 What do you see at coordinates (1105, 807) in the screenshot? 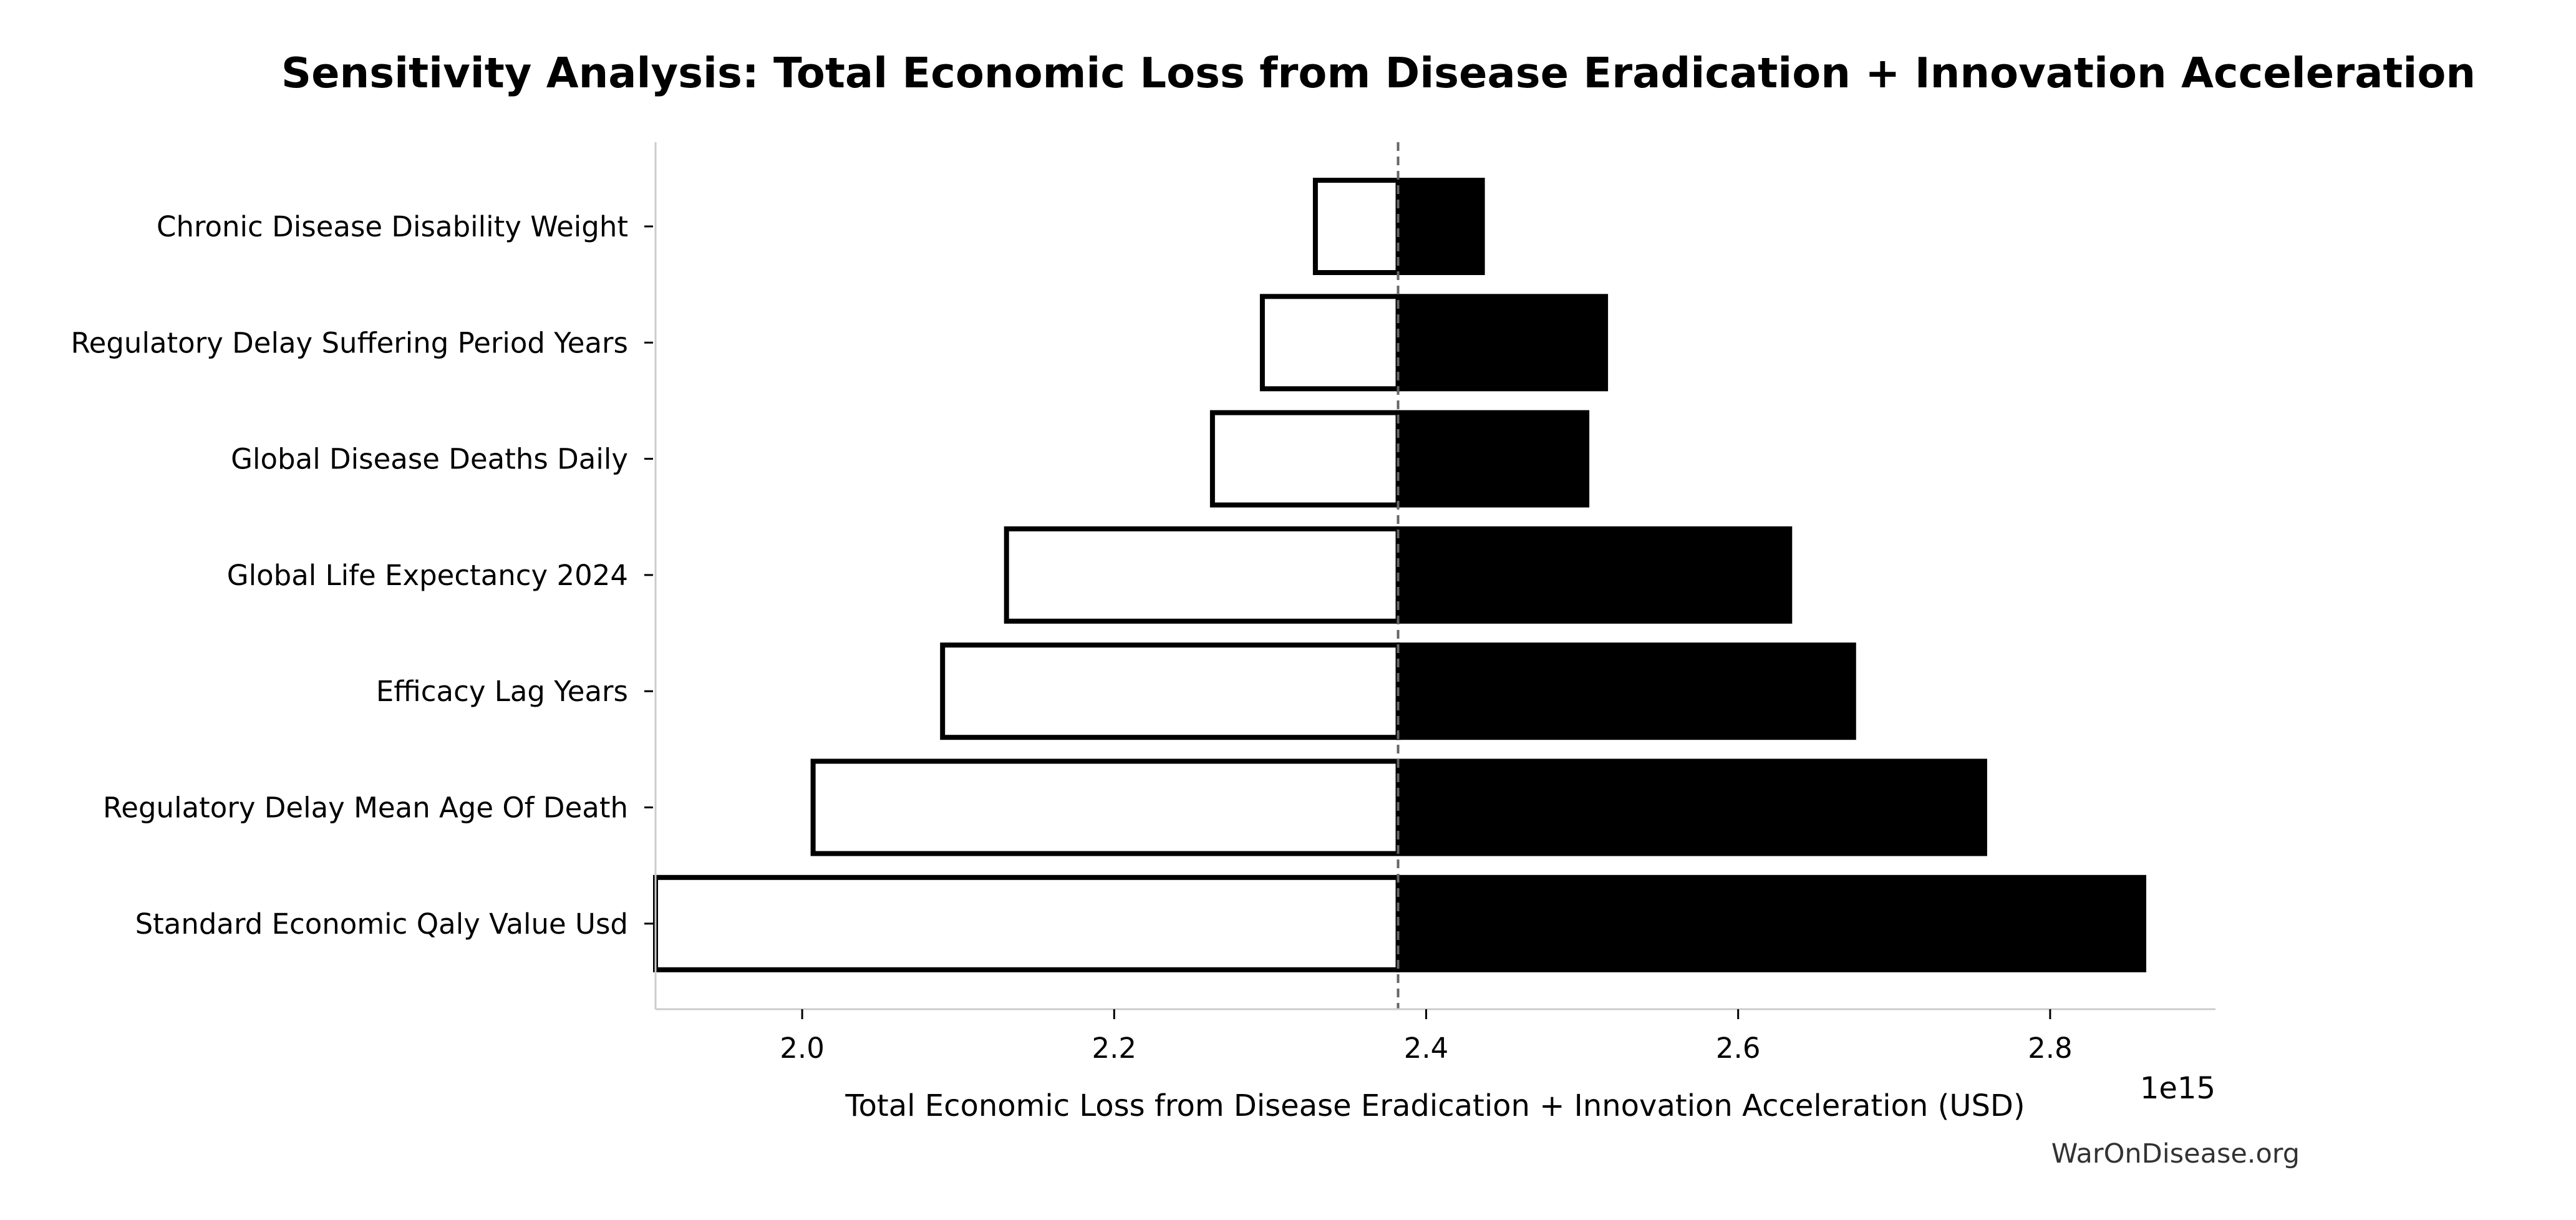
I see `bar-low-regulatory-delay-mean-age-of-death` at bounding box center [1105, 807].